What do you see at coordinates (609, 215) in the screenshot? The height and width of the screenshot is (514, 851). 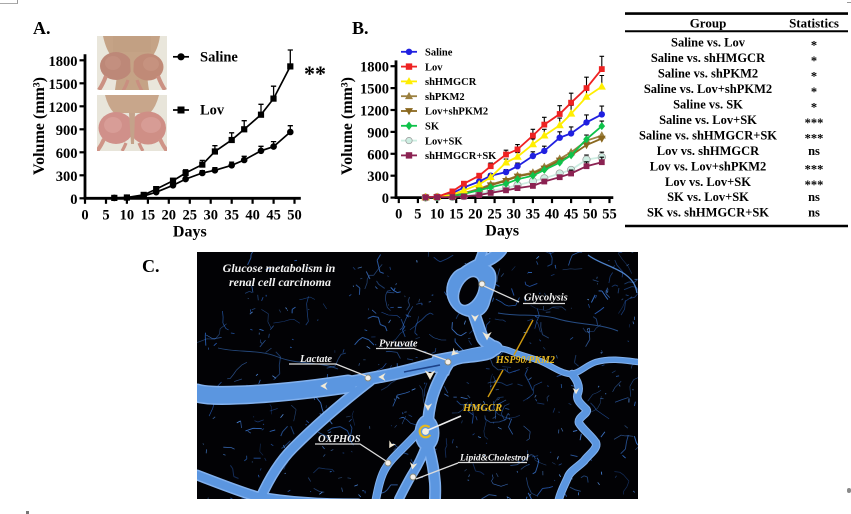 I see `svg-text: 55` at bounding box center [609, 215].